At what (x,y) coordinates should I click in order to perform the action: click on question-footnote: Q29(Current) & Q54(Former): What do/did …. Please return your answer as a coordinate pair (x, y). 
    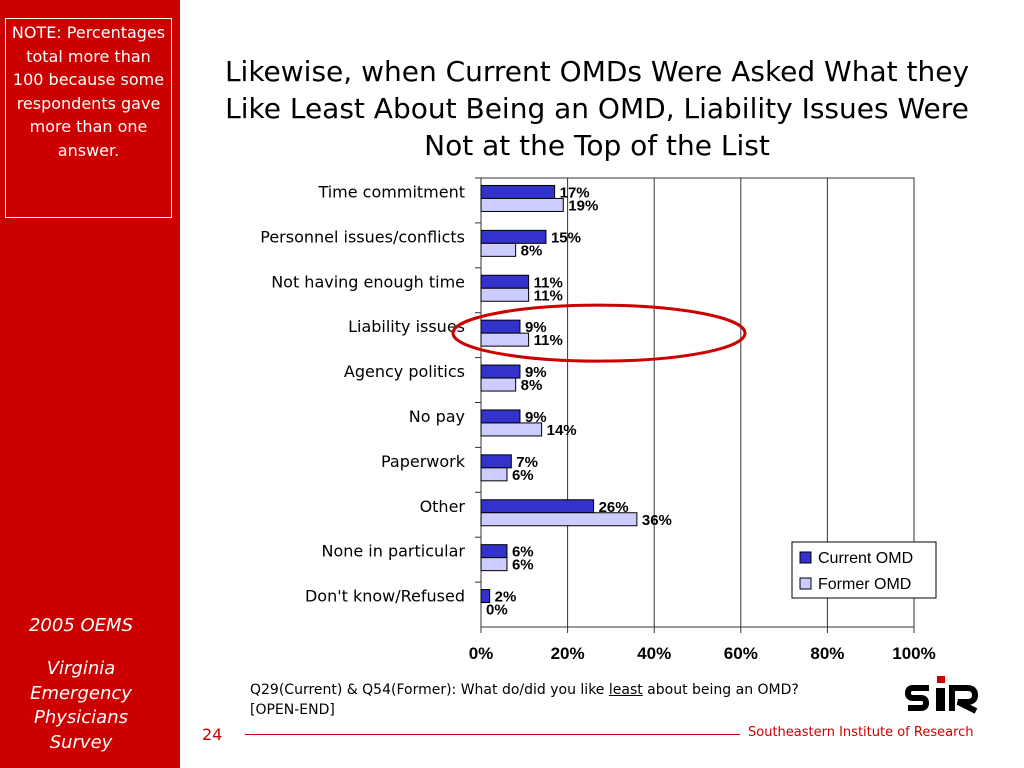
    Looking at the image, I should click on (570, 700).